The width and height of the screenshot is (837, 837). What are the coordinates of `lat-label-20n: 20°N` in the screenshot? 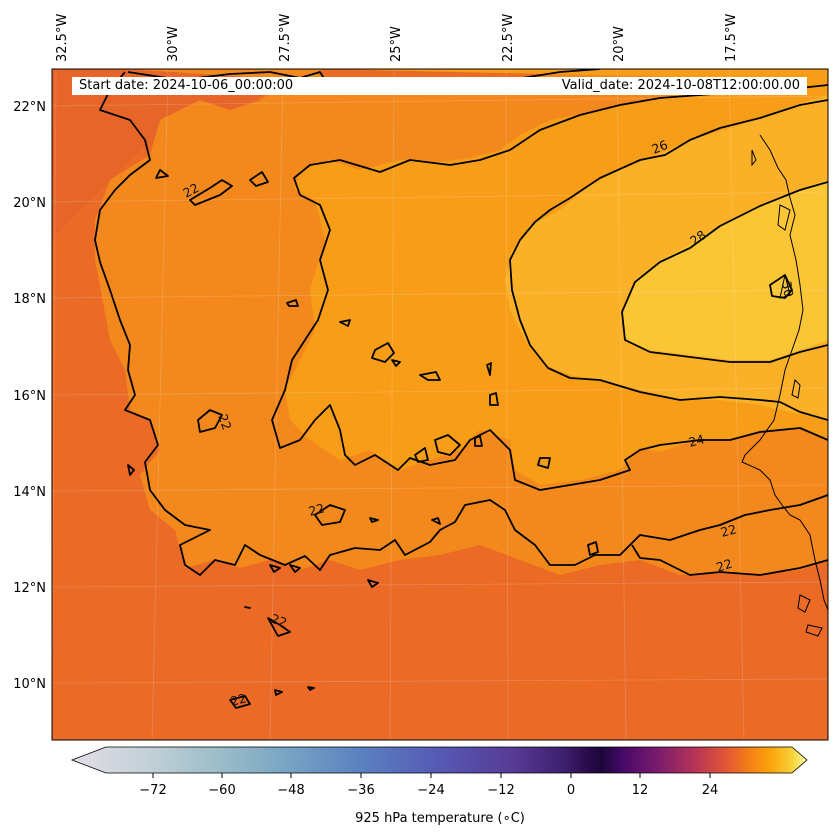 It's located at (29, 203).